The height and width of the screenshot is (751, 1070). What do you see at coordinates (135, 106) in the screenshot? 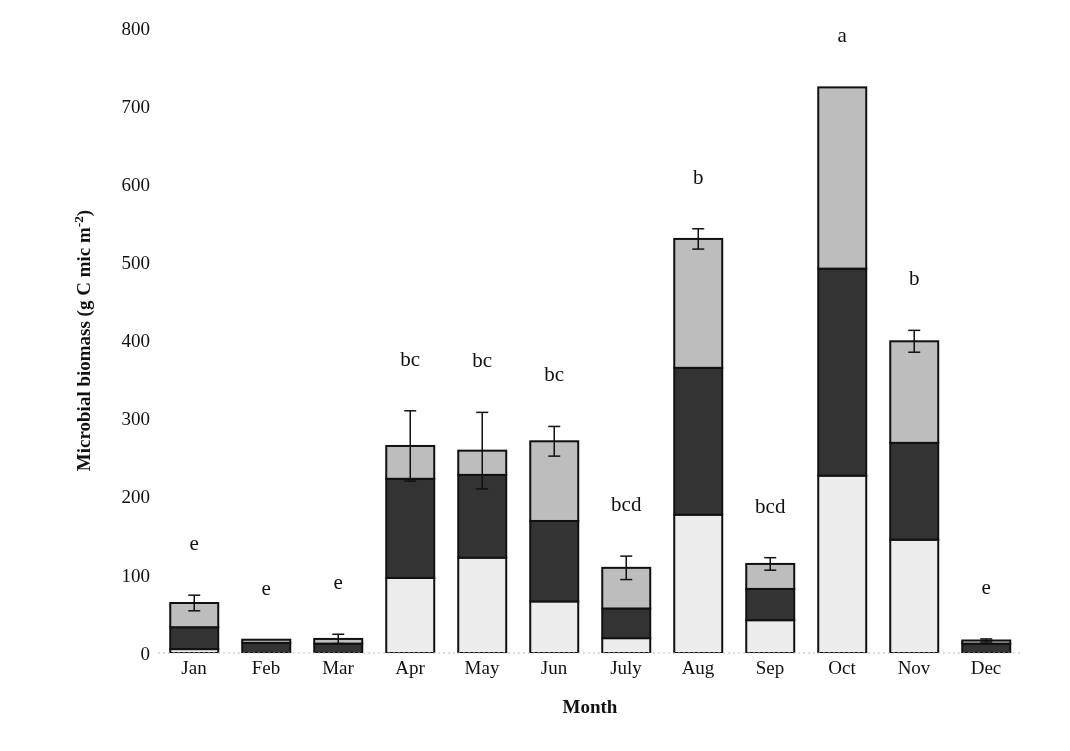
I see `y-tick-label: 700` at bounding box center [135, 106].